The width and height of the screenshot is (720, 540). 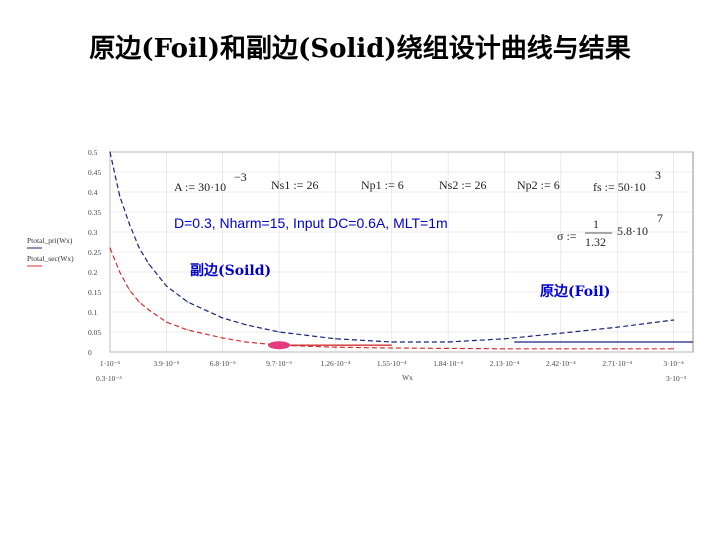 What do you see at coordinates (200, 187) in the screenshot?
I see `param-A: A := 30·10` at bounding box center [200, 187].